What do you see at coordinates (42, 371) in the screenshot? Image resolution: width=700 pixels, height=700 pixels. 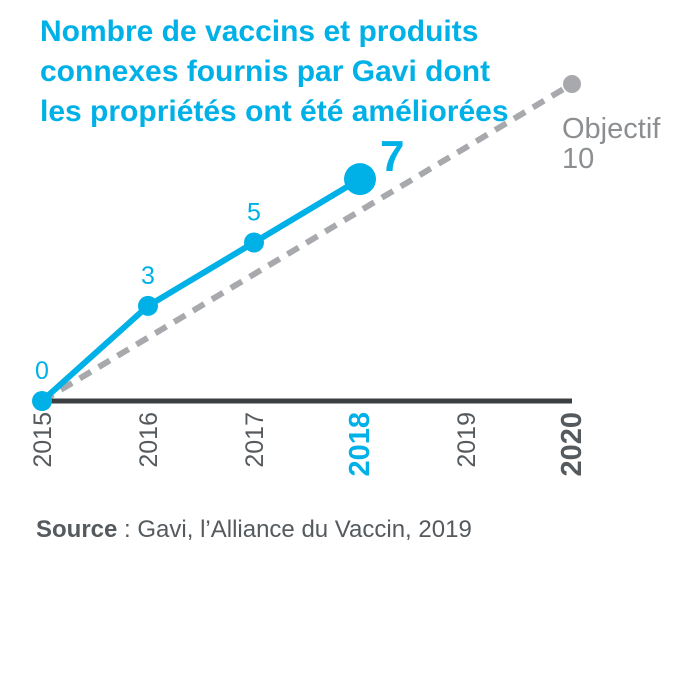 I see `data-label: 0` at bounding box center [42, 371].